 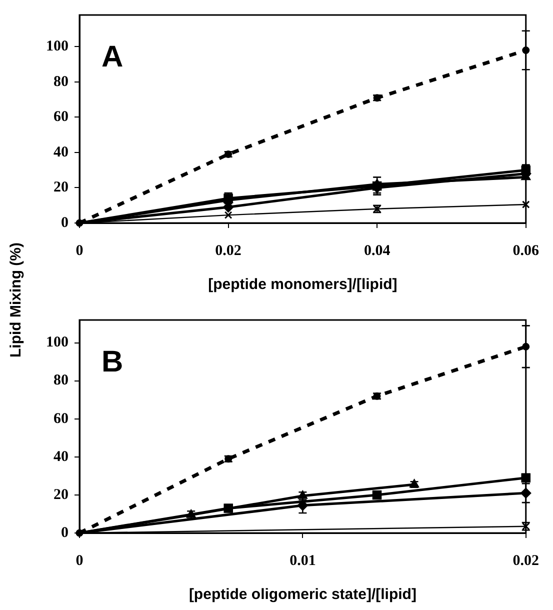 I want to click on x-axis-title: [peptide monomers]/[lipid], so click(x=303, y=285).